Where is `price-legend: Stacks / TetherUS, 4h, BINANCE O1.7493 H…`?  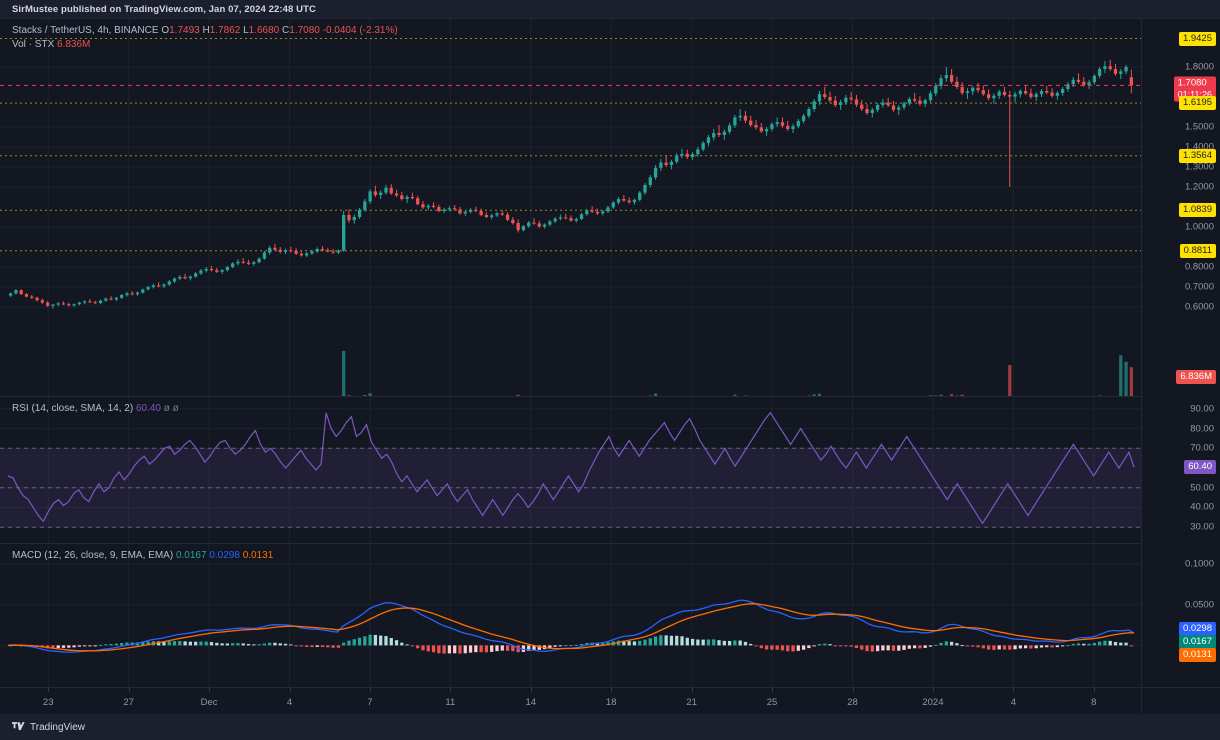
price-legend: Stacks / TetherUS, 4h, BINANCE O1.7493 H… is located at coordinates (205, 37).